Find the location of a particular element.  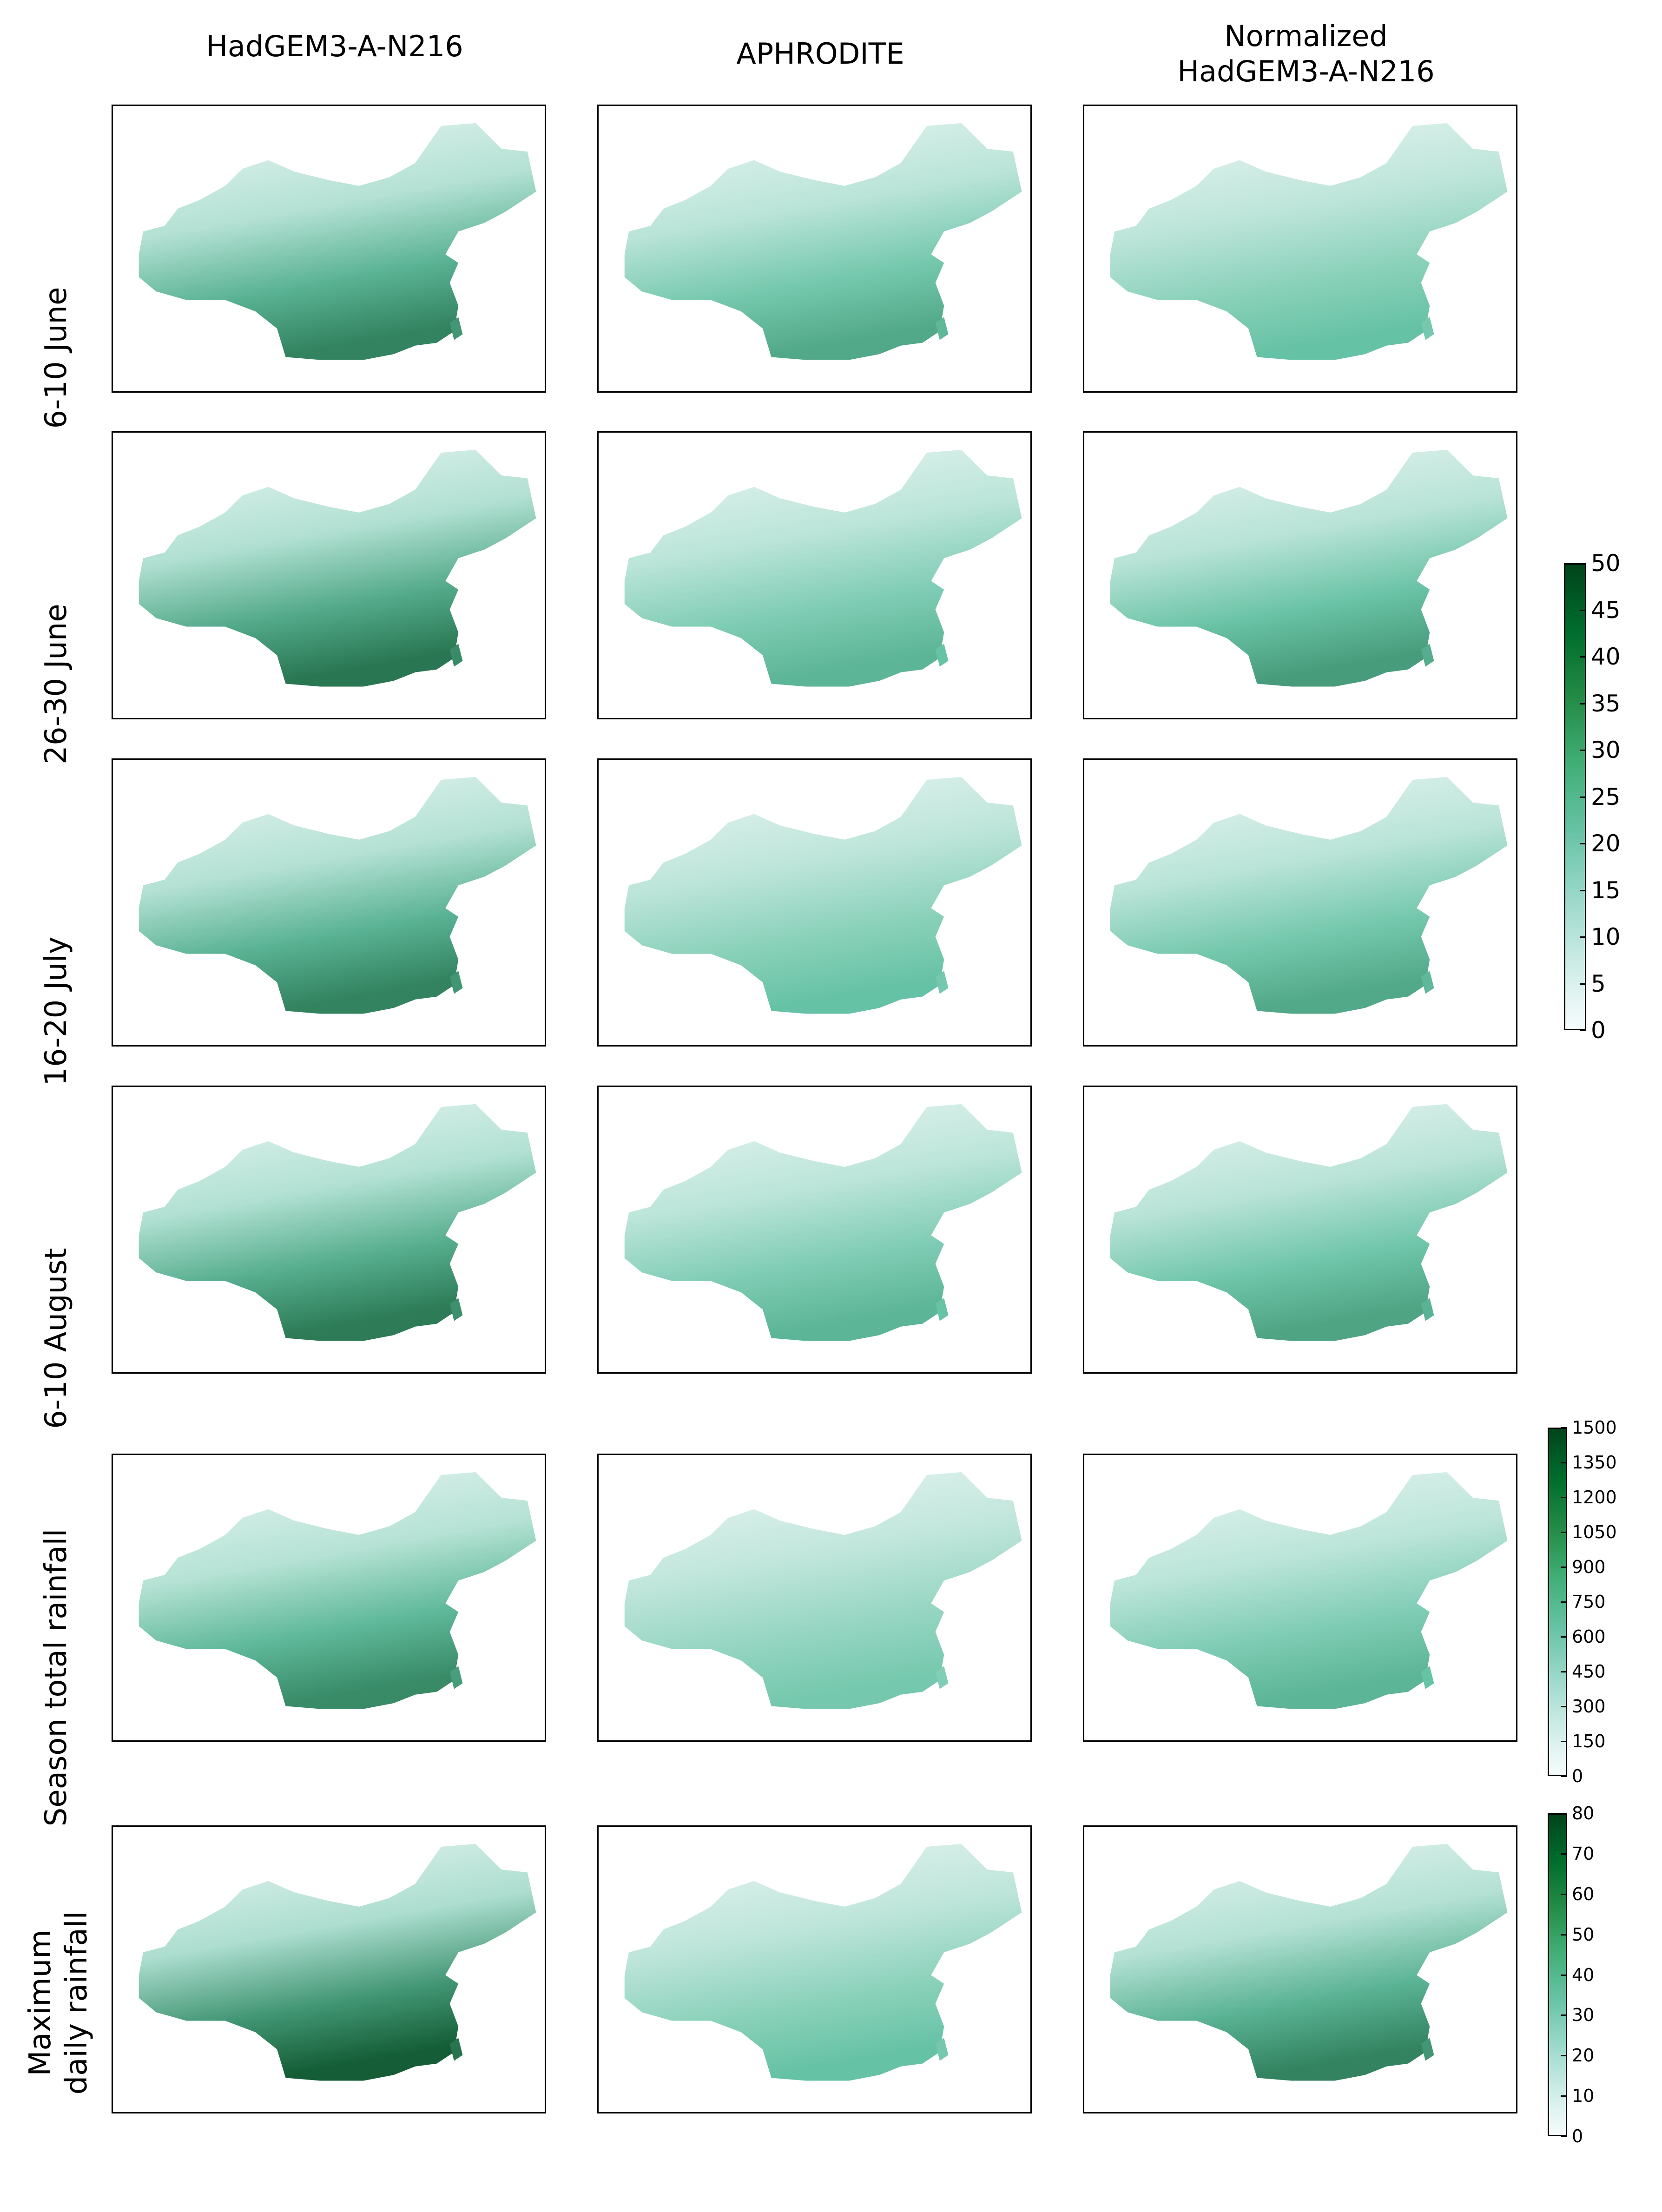

map-panel-max-daily-hadgem is located at coordinates (329, 1969).